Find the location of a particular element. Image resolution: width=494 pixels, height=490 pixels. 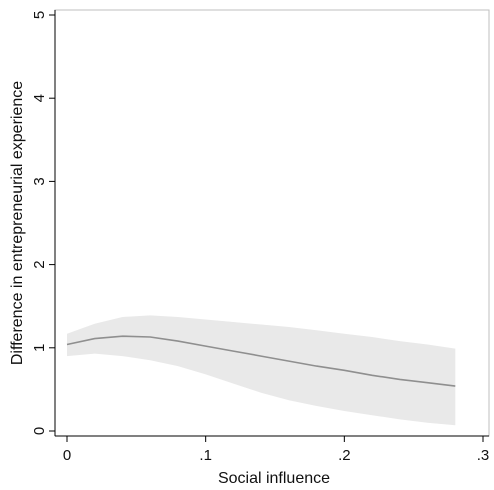

x-tick-label: .3 is located at coordinates (483, 455).